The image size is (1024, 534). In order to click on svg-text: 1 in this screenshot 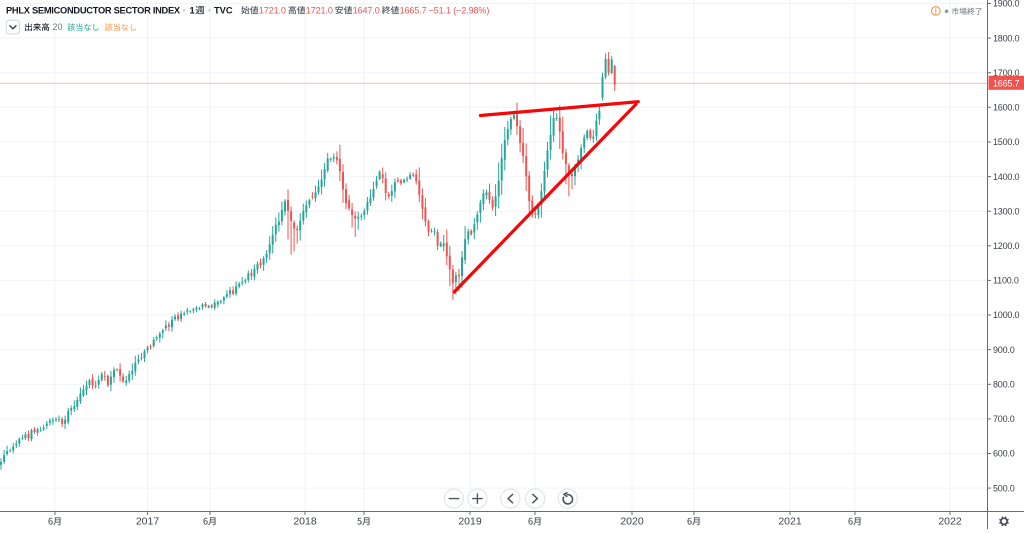, I will do `click(192, 11)`.